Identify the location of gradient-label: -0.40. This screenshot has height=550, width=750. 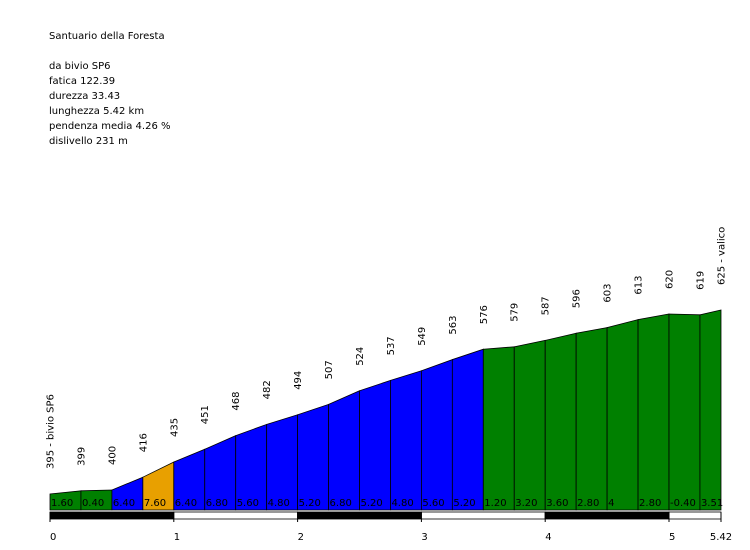
(683, 503).